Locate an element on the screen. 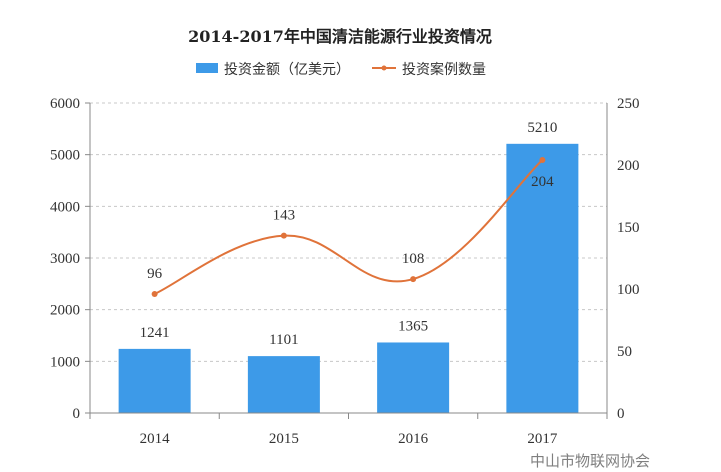 The height and width of the screenshot is (472, 721). chart-title: 2014-2017年中国清洁能源行业投资情况 is located at coordinates (340, 36).